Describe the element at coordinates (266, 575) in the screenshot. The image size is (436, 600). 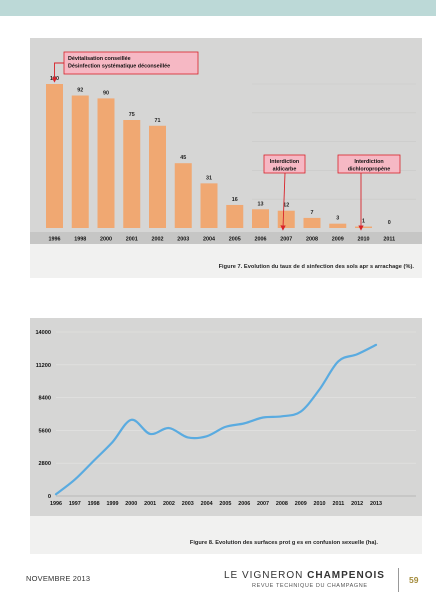
I see `brand-light: LE VIGNERON` at that location.